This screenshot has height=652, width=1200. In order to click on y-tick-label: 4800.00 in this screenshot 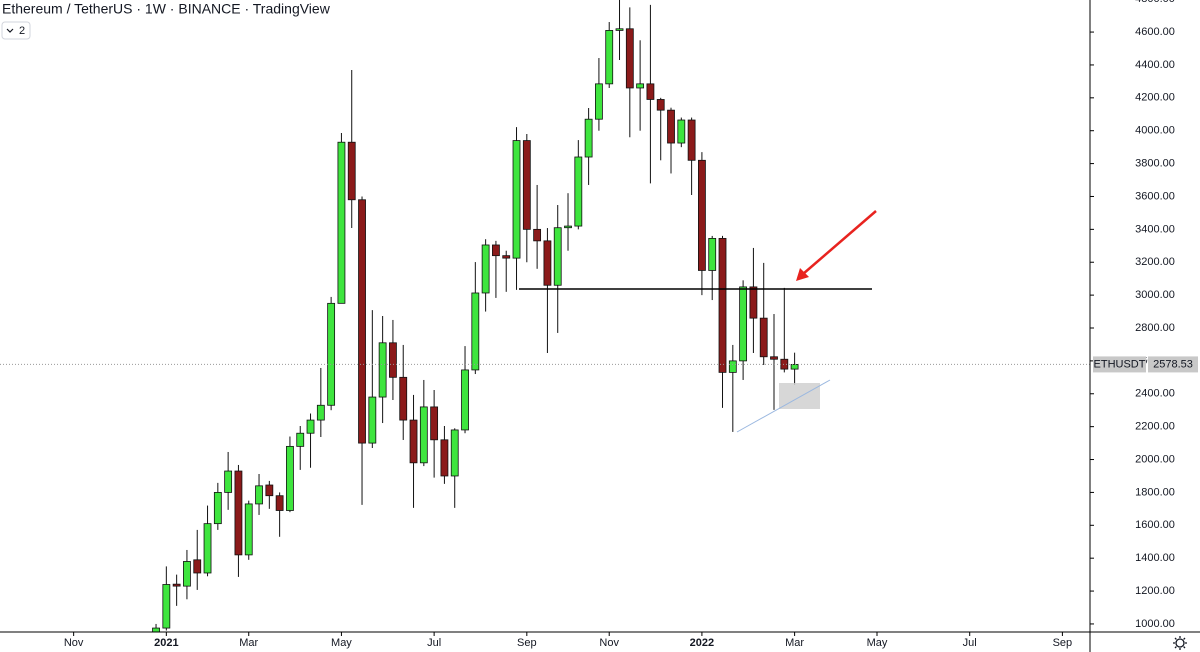, I will do `click(1155, 2)`.